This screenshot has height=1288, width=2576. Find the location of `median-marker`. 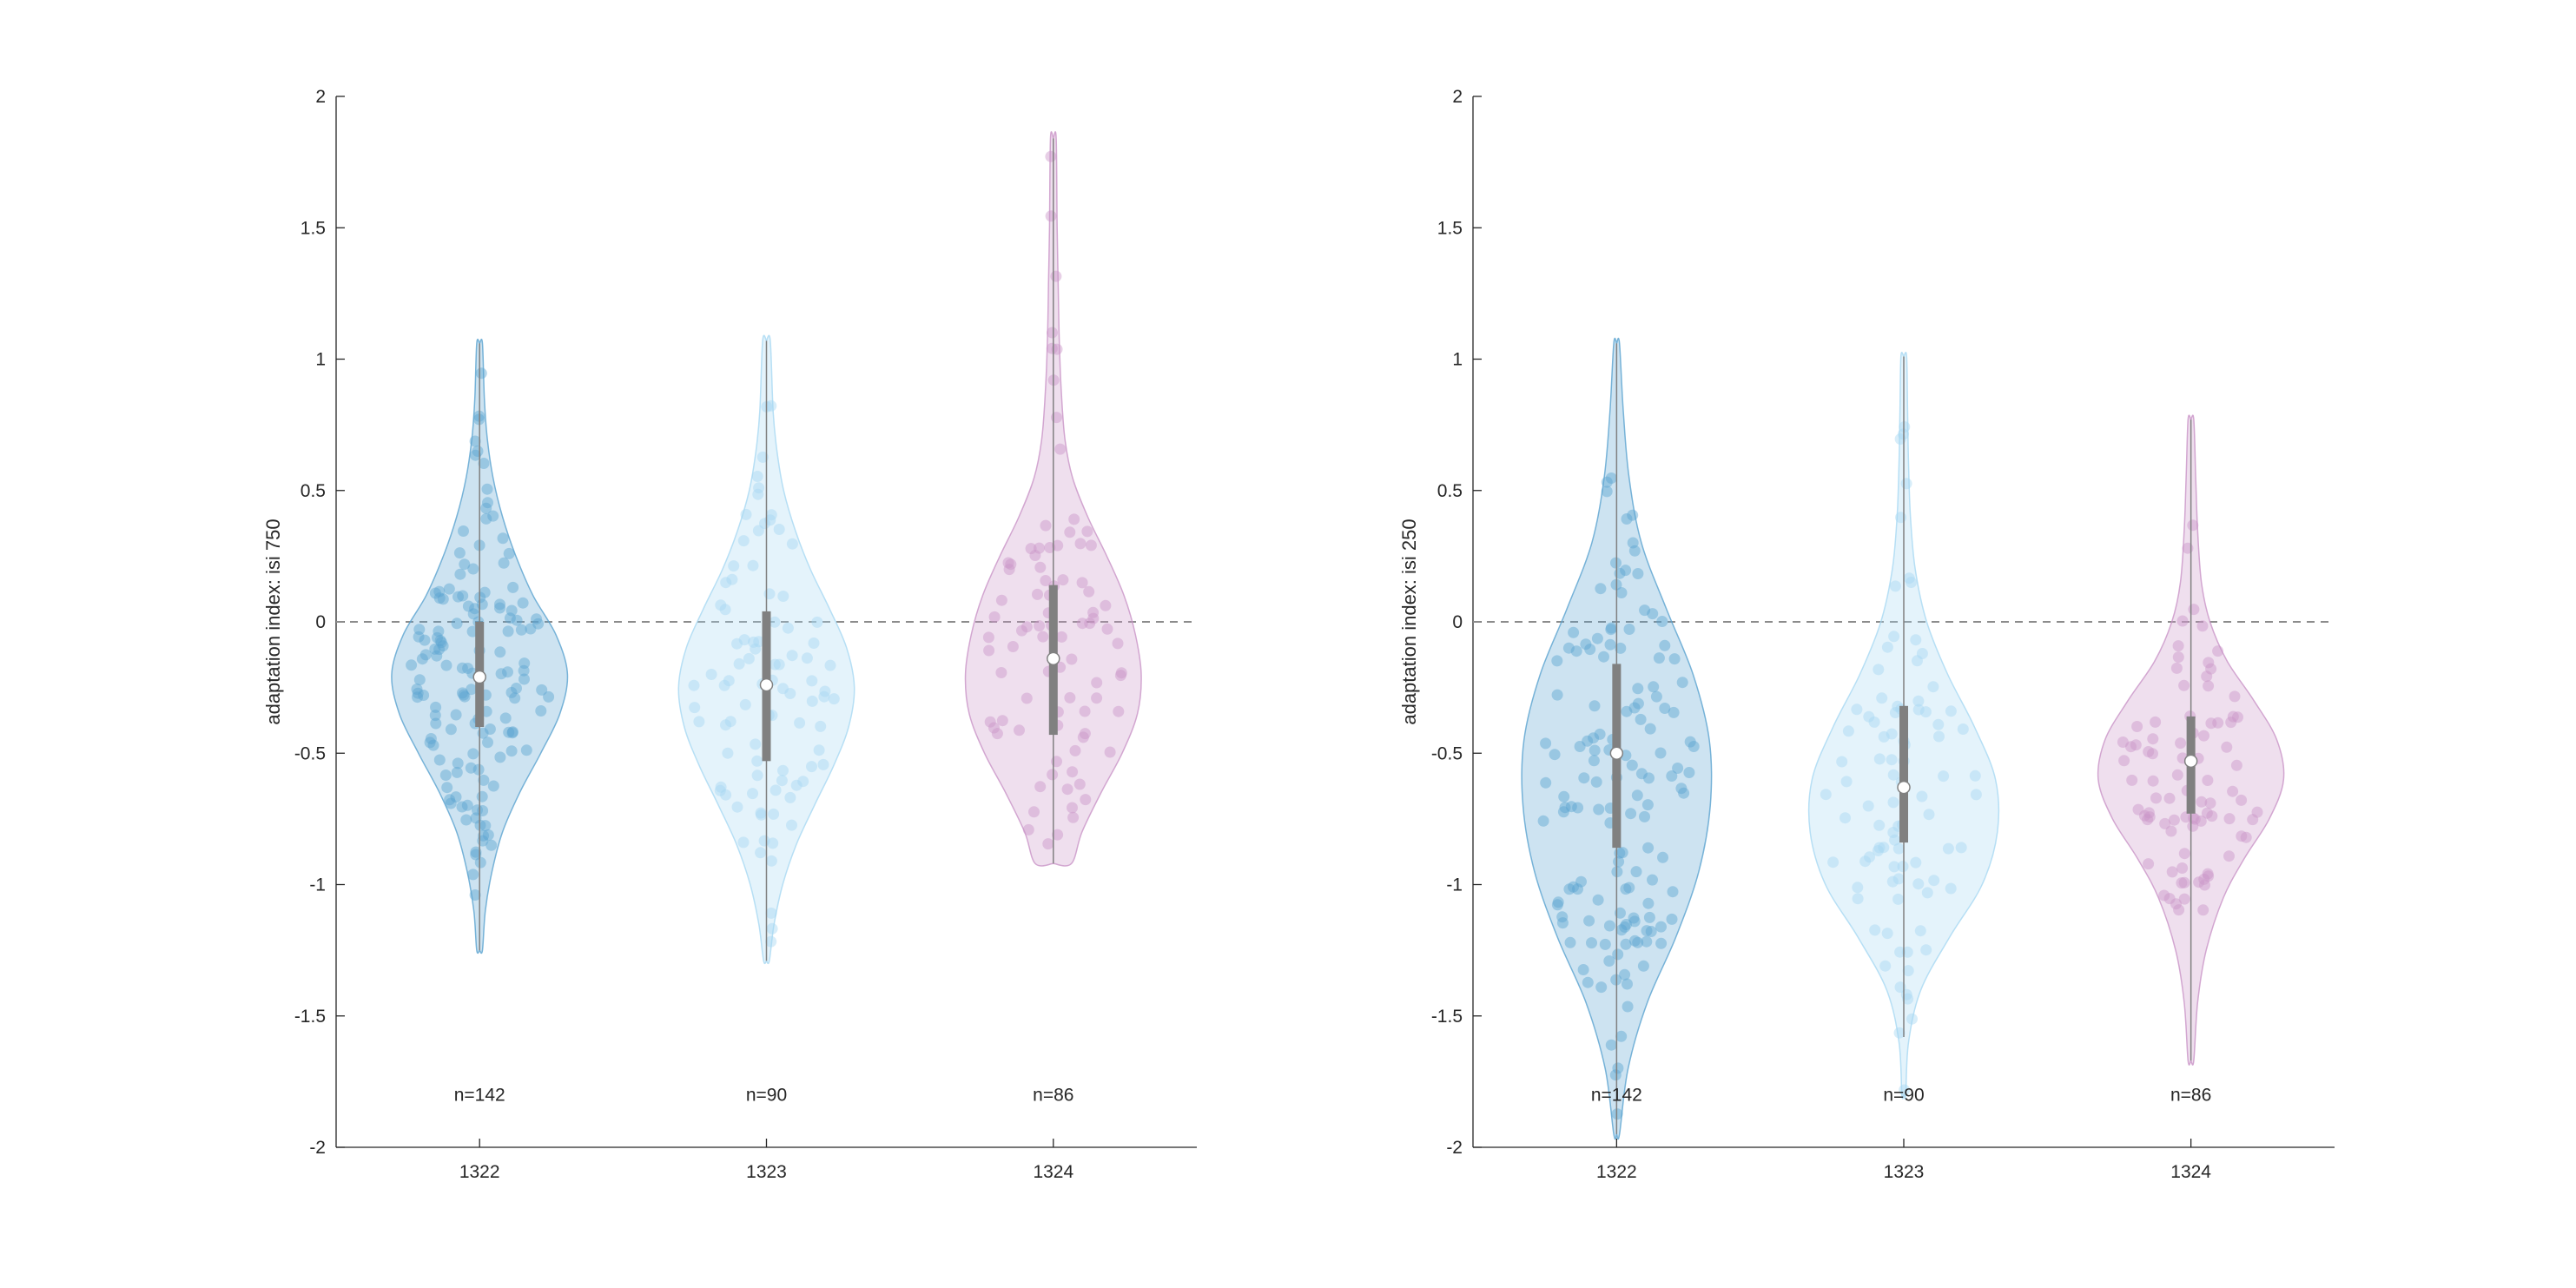

median-marker is located at coordinates (766, 684).